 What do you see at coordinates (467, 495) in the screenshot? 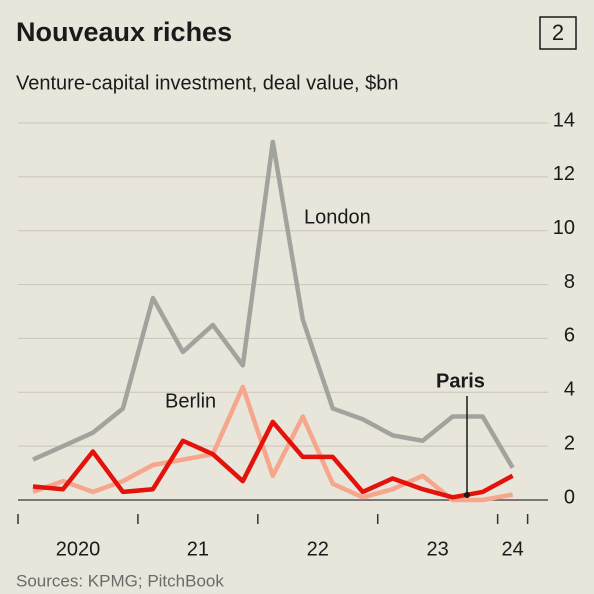
I see `pointer-dot` at bounding box center [467, 495].